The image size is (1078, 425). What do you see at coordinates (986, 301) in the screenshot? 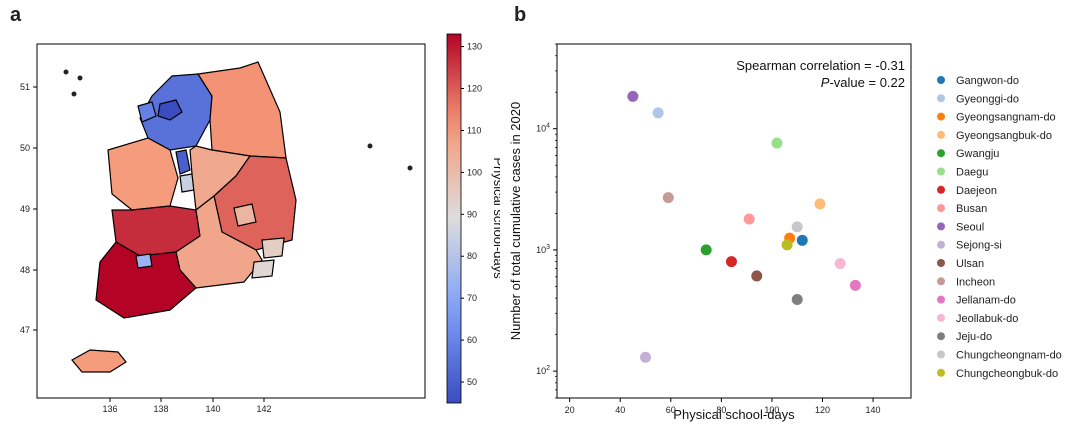
I see `legend-label-jellanam-do: Jellanam-do` at bounding box center [986, 301].